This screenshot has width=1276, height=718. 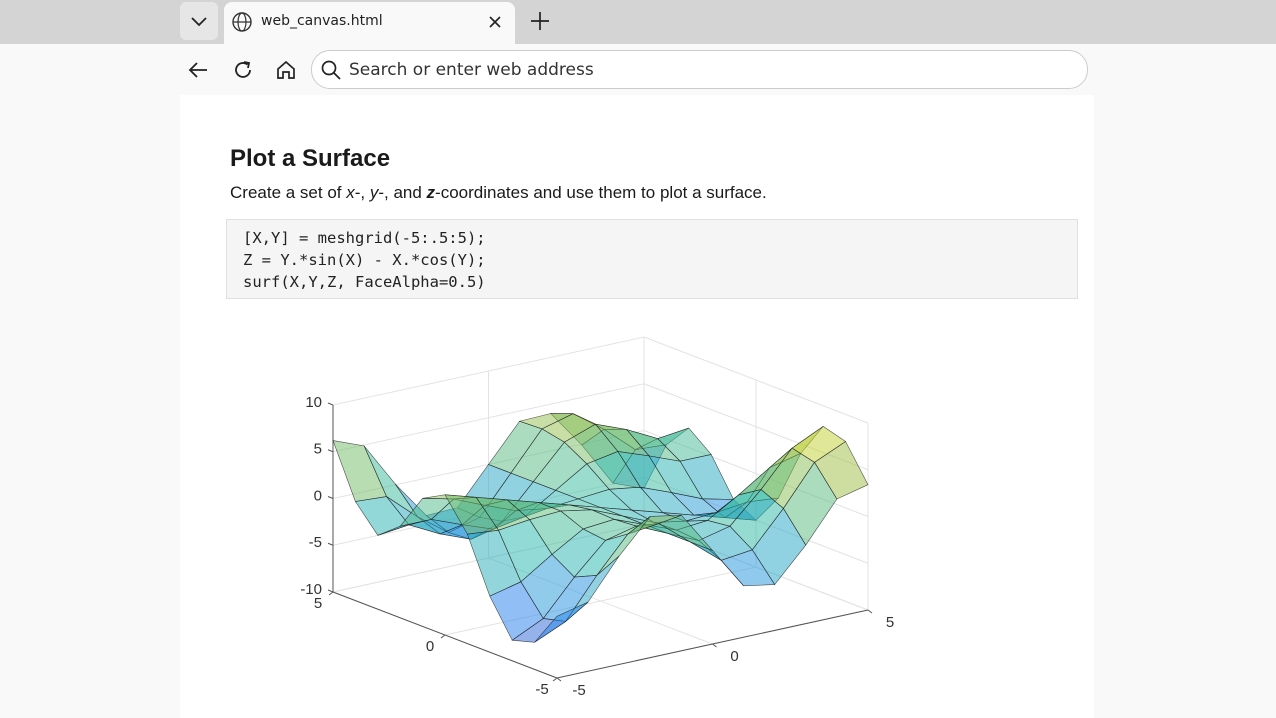 I want to click on tab-bar: web_canvas.html, so click(x=638, y=22).